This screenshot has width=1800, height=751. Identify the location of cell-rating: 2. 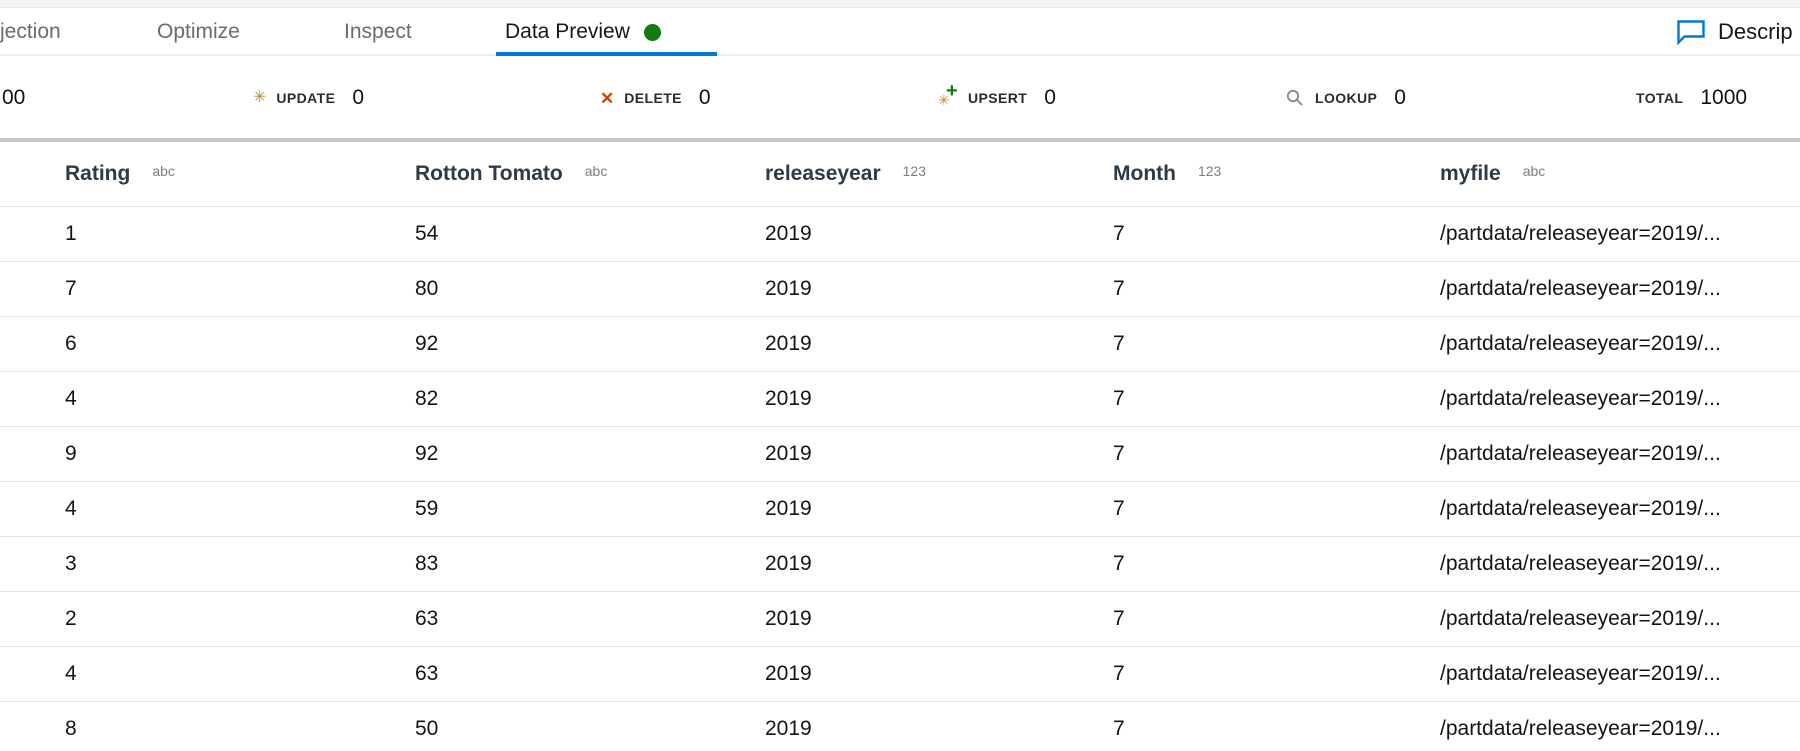
(71, 618).